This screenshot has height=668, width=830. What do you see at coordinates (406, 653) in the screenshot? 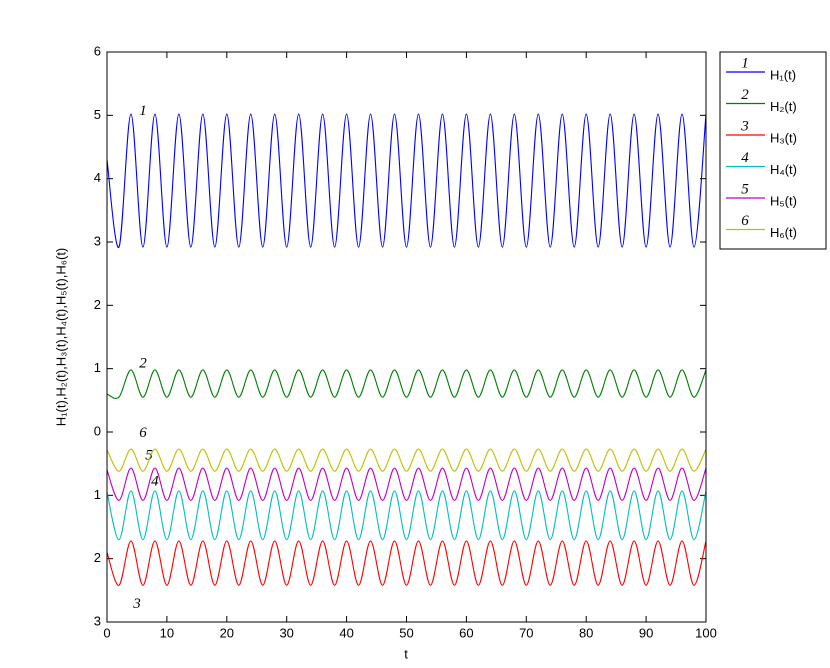
I see `x-axis-label: t` at bounding box center [406, 653].